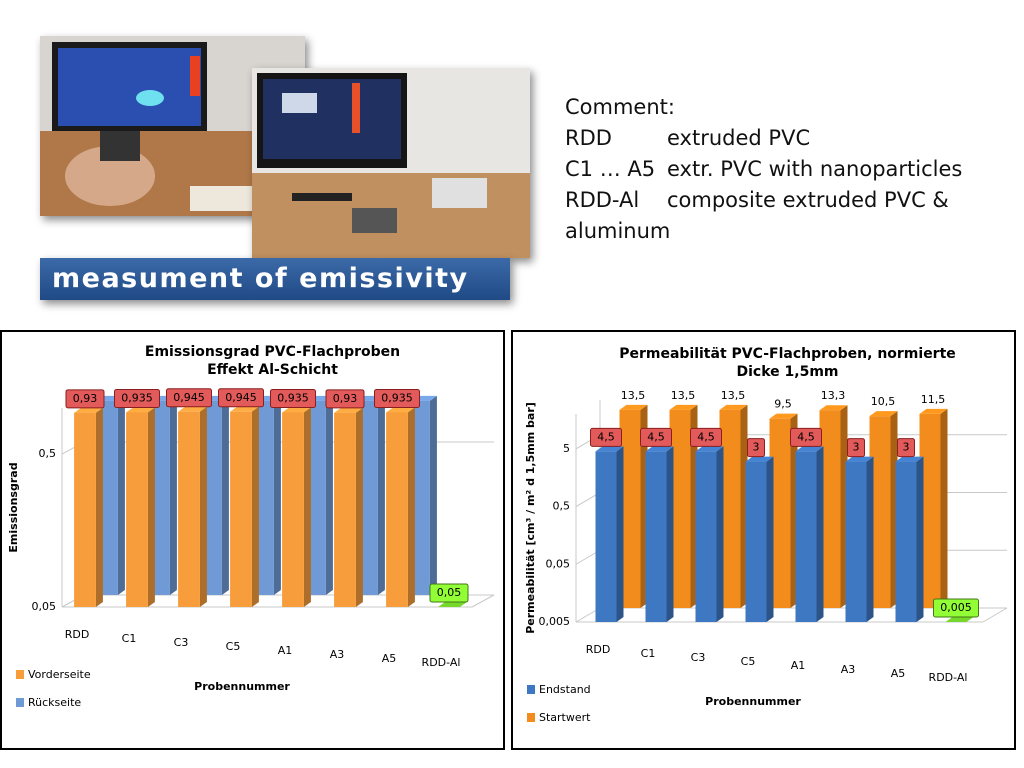  I want to click on comment-row: RDD-Al composite extruded PVC & aluminum, so click(775, 216).